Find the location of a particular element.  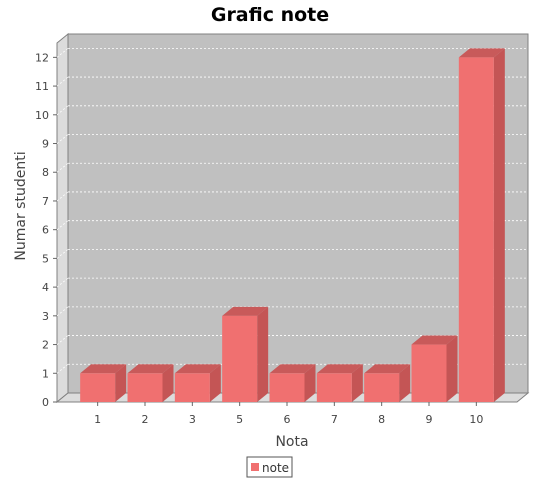

y-tick-label: 10 is located at coordinates (42, 115).